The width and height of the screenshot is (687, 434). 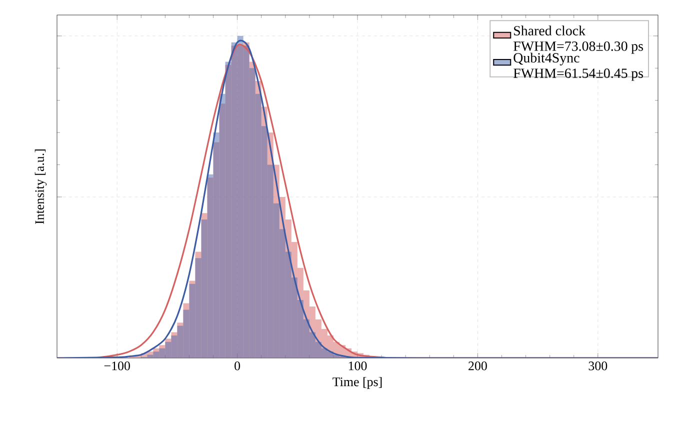 I want to click on x-tick-label: 100, so click(x=357, y=366).